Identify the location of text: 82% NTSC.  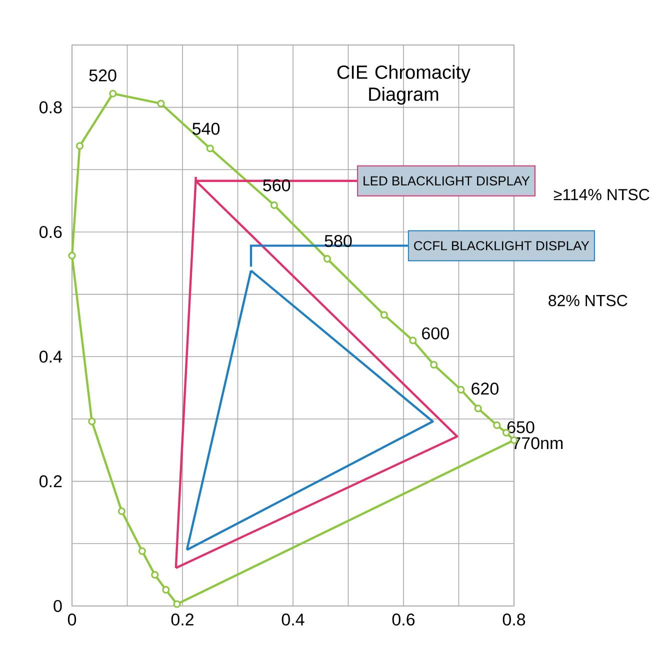
(588, 300).